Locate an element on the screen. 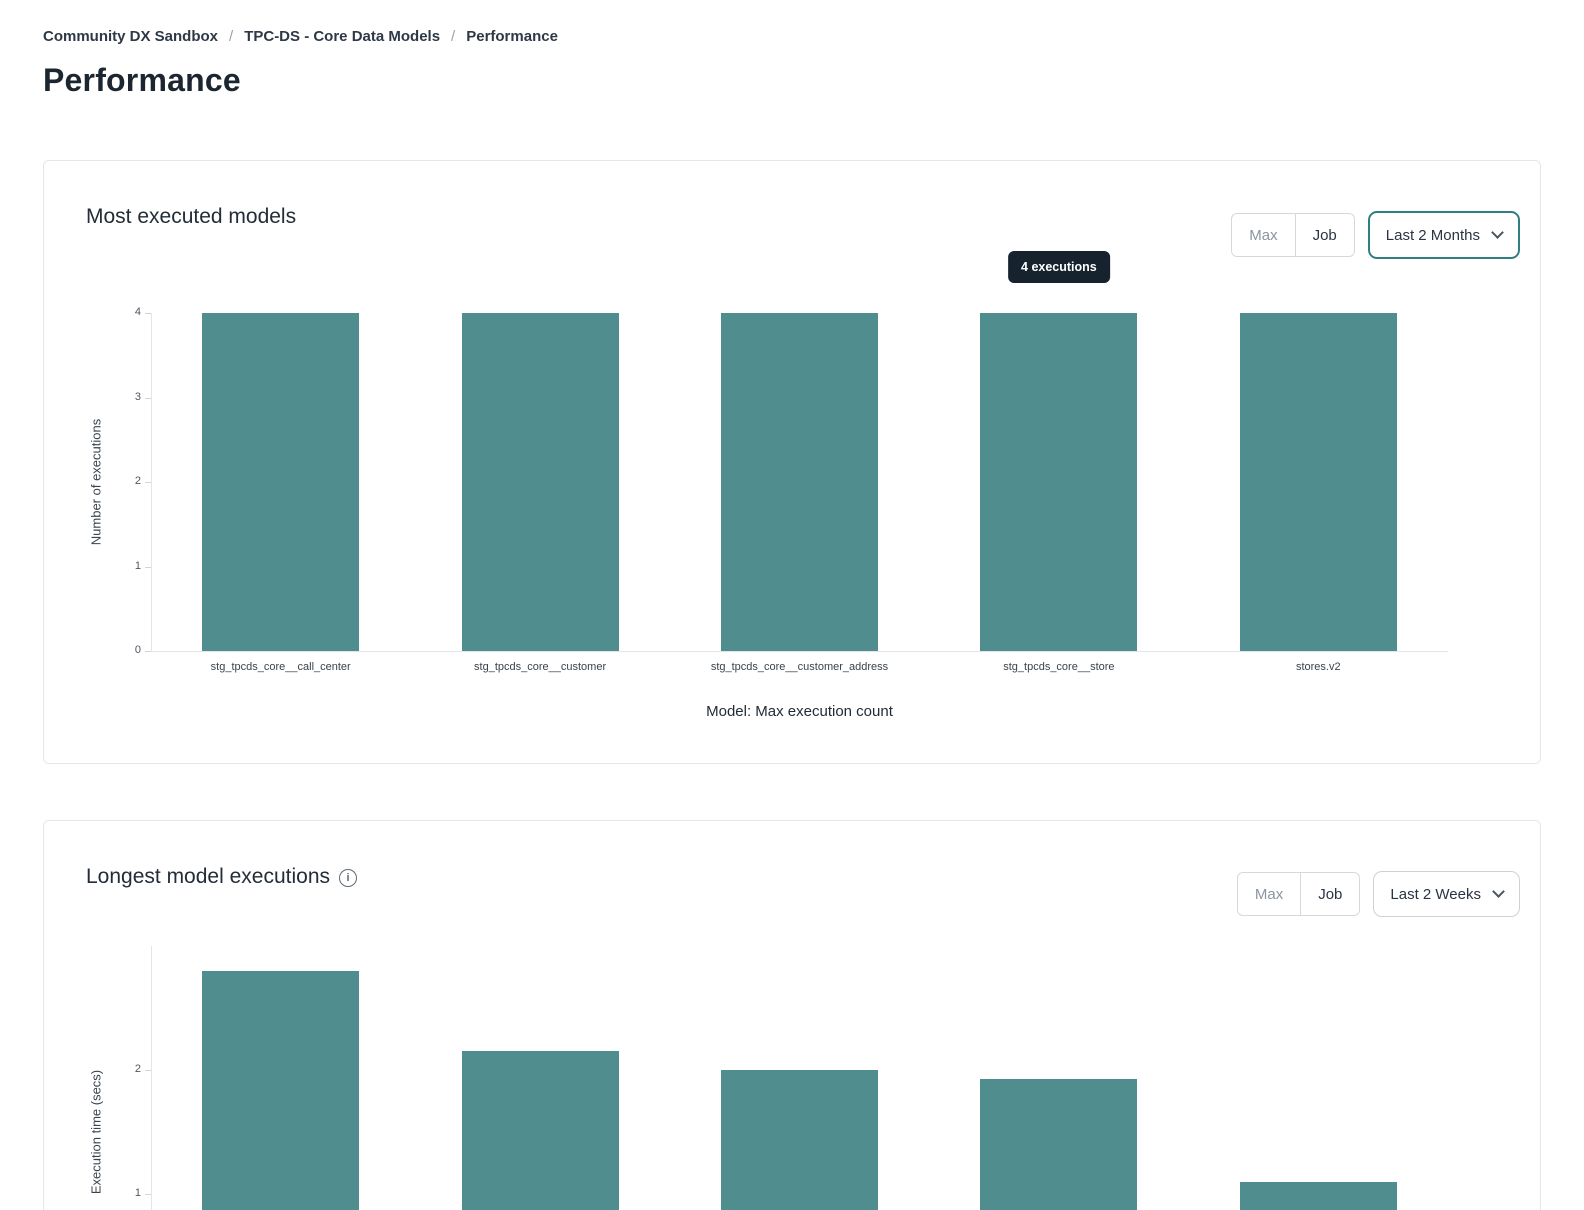 This screenshot has width=1584, height=1210. x-axis-title: Model: Max execution count is located at coordinates (799, 711).